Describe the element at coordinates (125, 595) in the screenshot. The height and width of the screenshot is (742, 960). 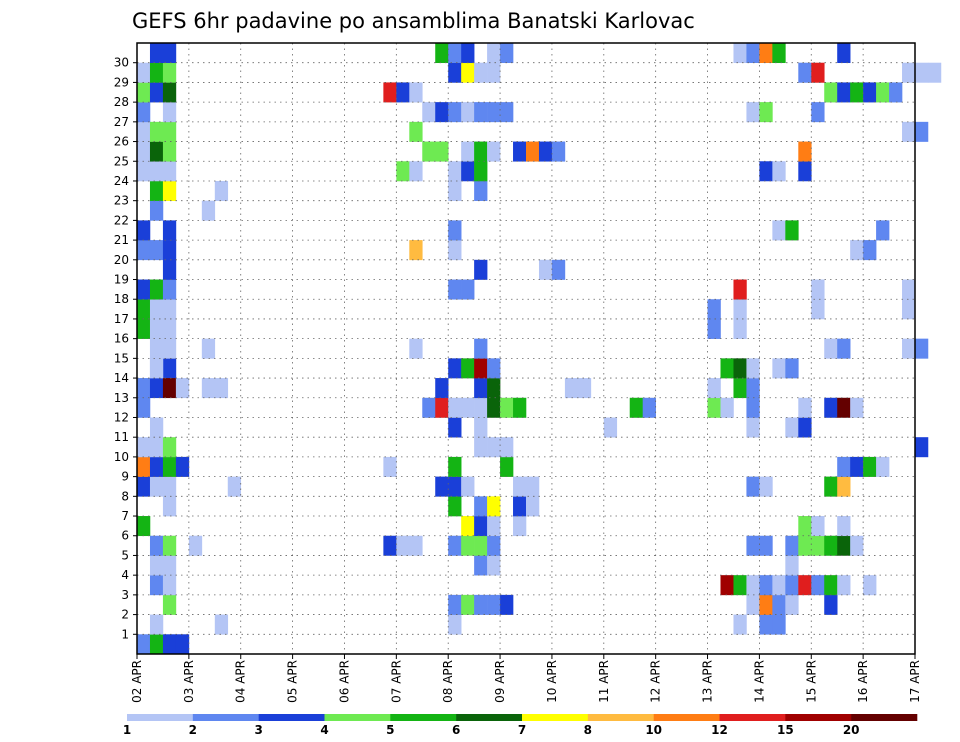
I see `y-tick-label: 3` at that location.